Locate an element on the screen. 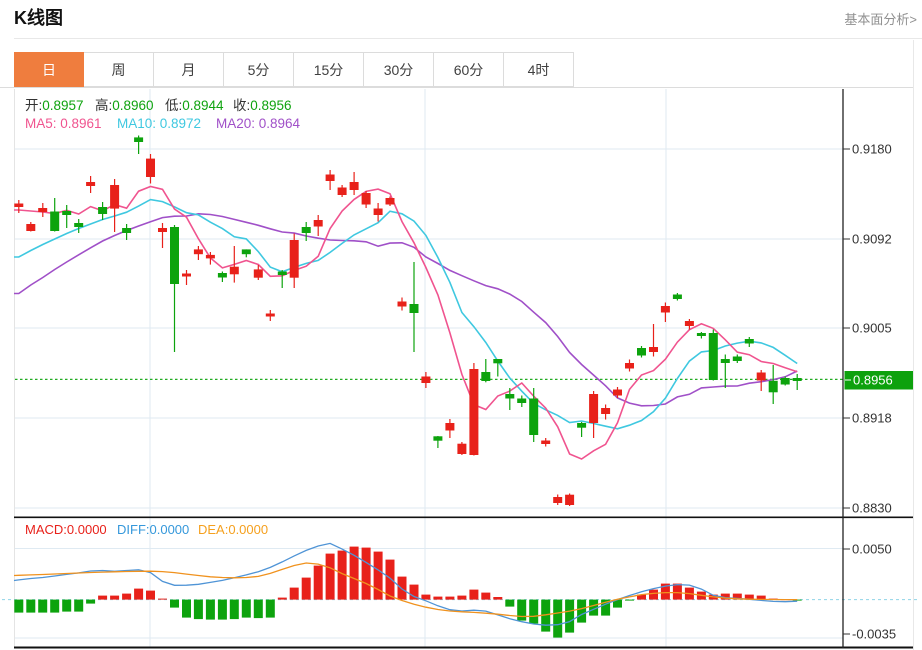  svg-text: 0.0050 is located at coordinates (872, 549).